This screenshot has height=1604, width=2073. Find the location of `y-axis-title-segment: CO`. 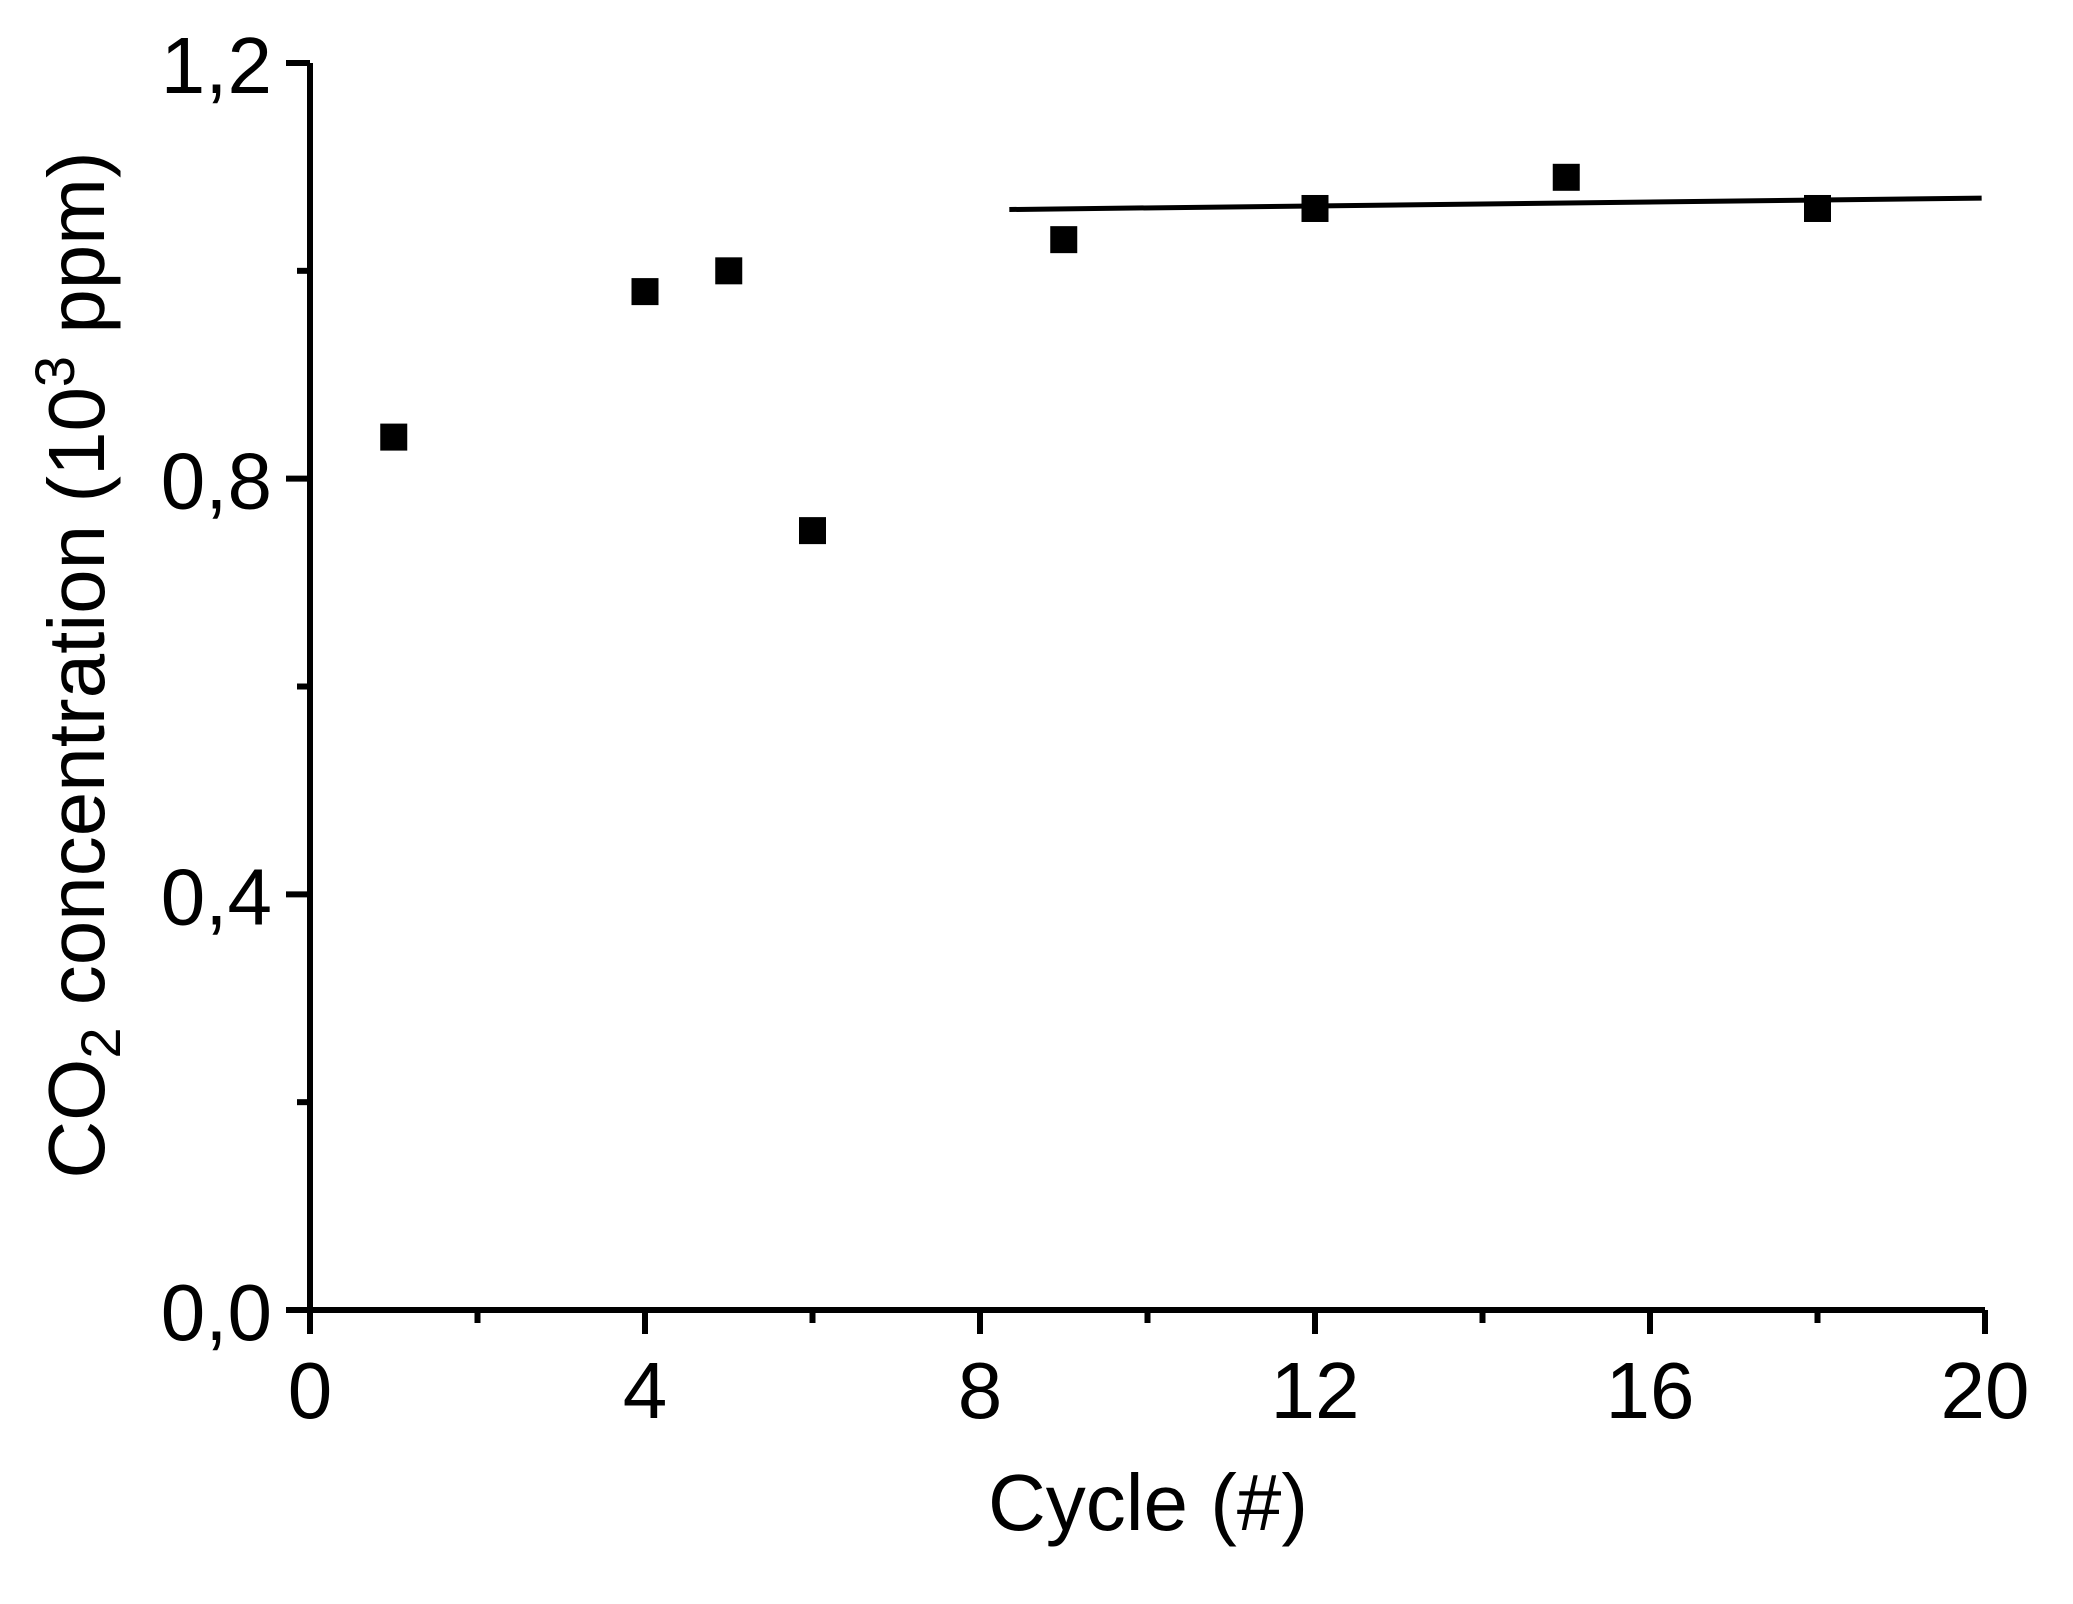

y-axis-title-segment: CO is located at coordinates (76, 1119).